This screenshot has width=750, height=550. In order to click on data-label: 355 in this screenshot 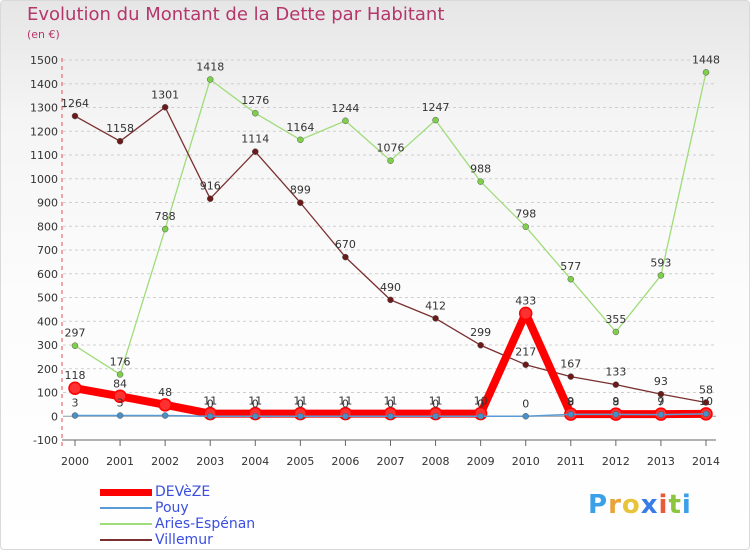, I will do `click(615, 319)`.